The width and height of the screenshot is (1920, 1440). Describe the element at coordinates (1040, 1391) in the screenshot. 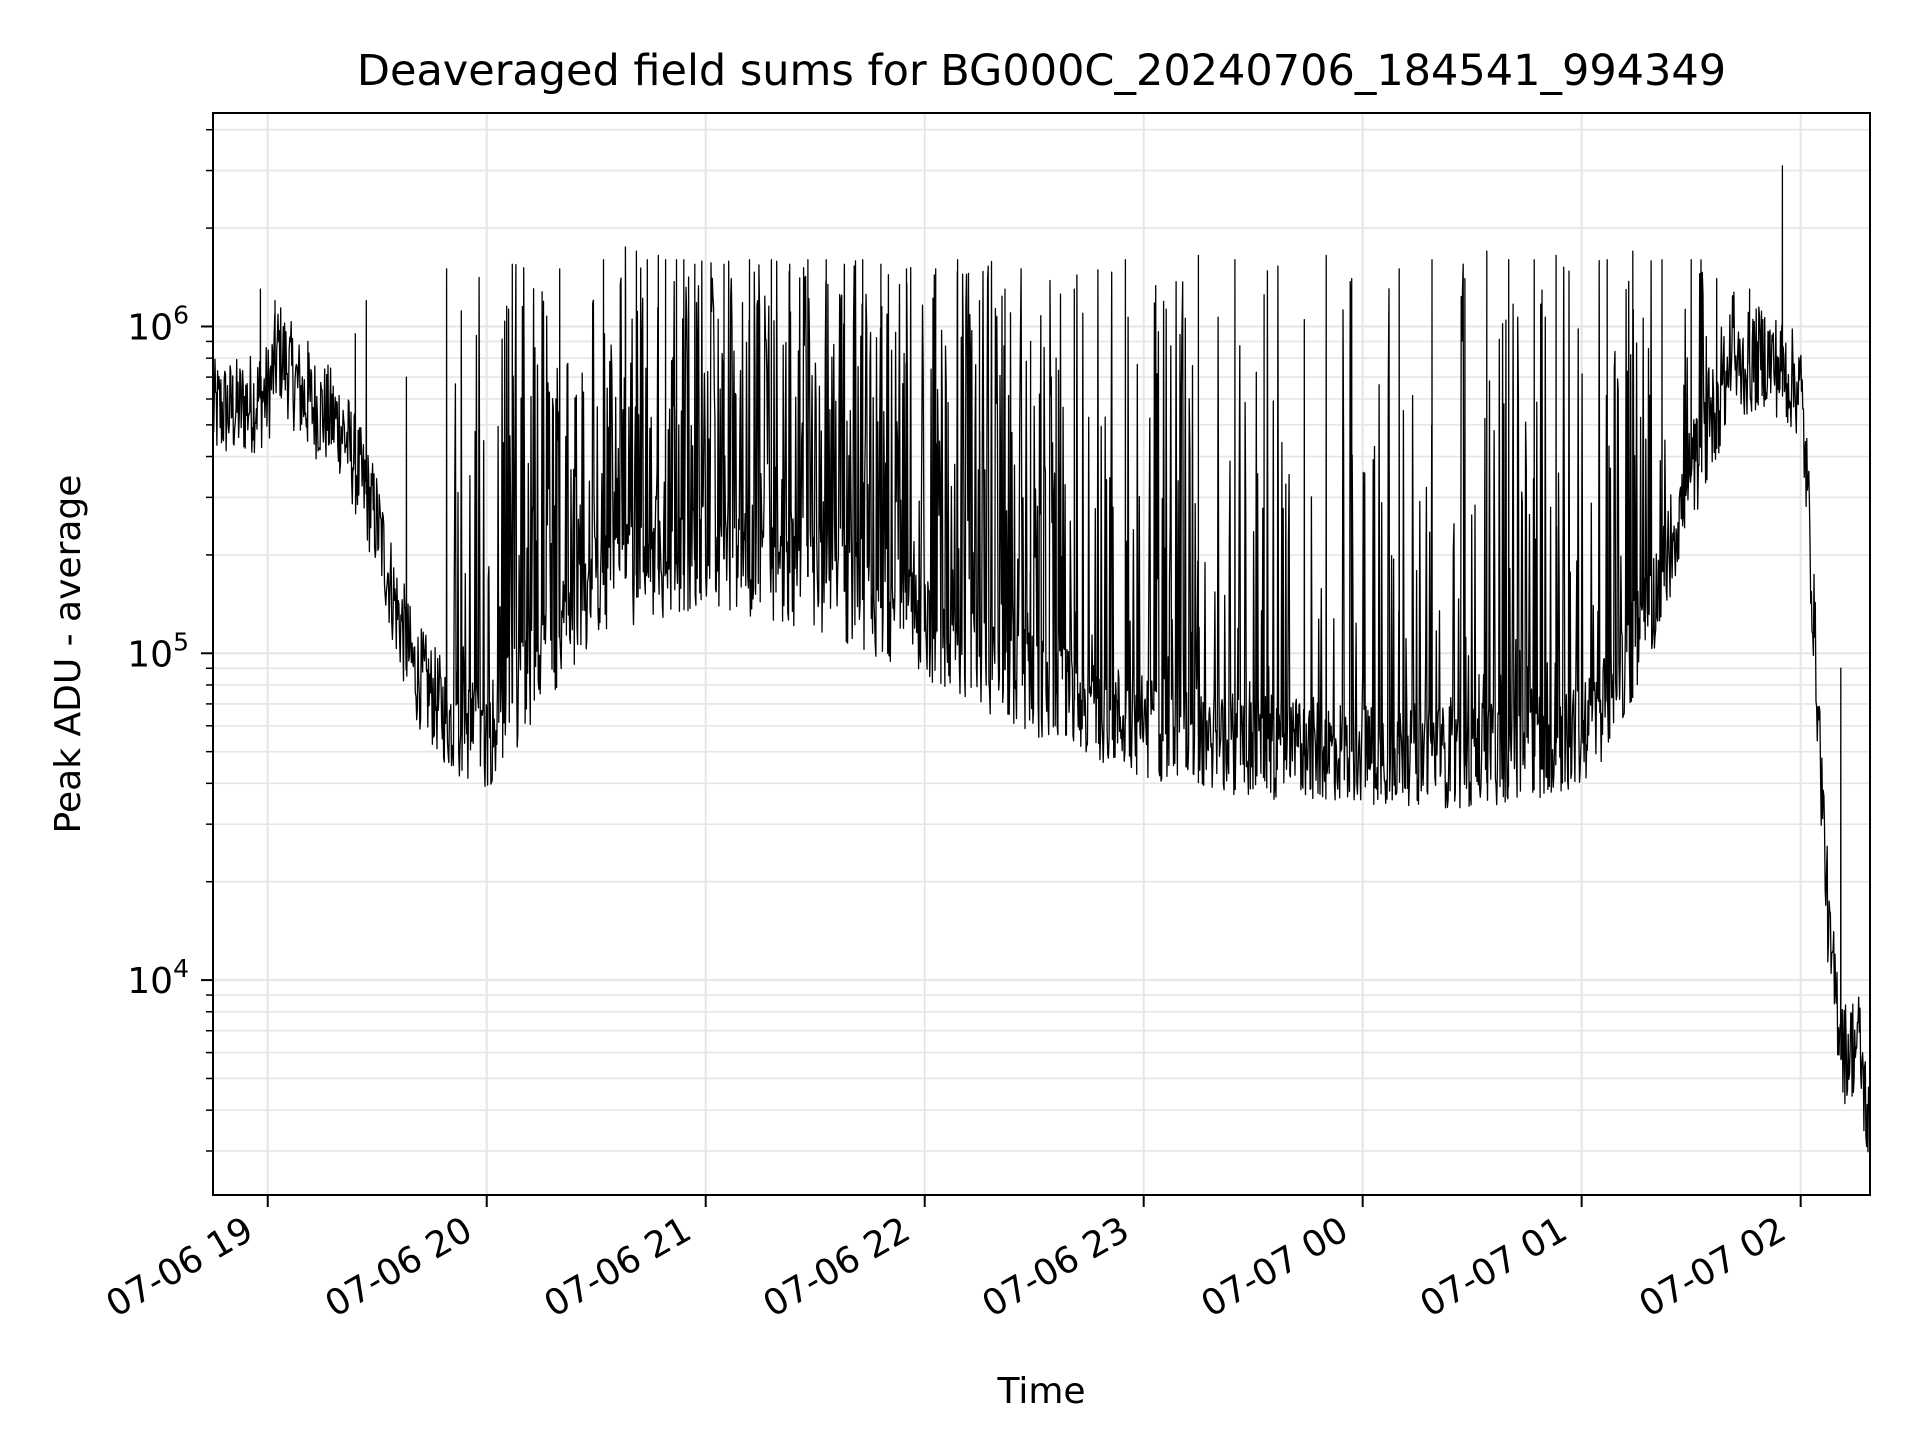

I see `x-axis-label: Time` at that location.